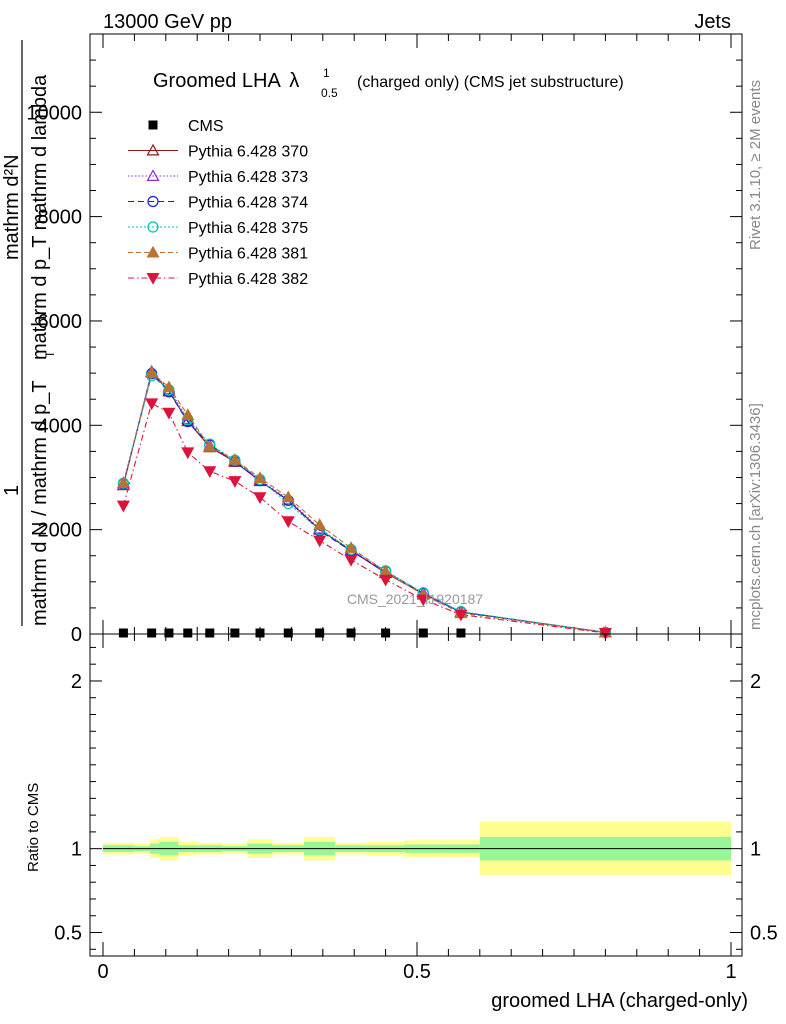 Image resolution: width=786 pixels, height=1024 pixels. Describe the element at coordinates (33, 827) in the screenshot. I see `ratio-y-label: Ratio to CMS` at that location.